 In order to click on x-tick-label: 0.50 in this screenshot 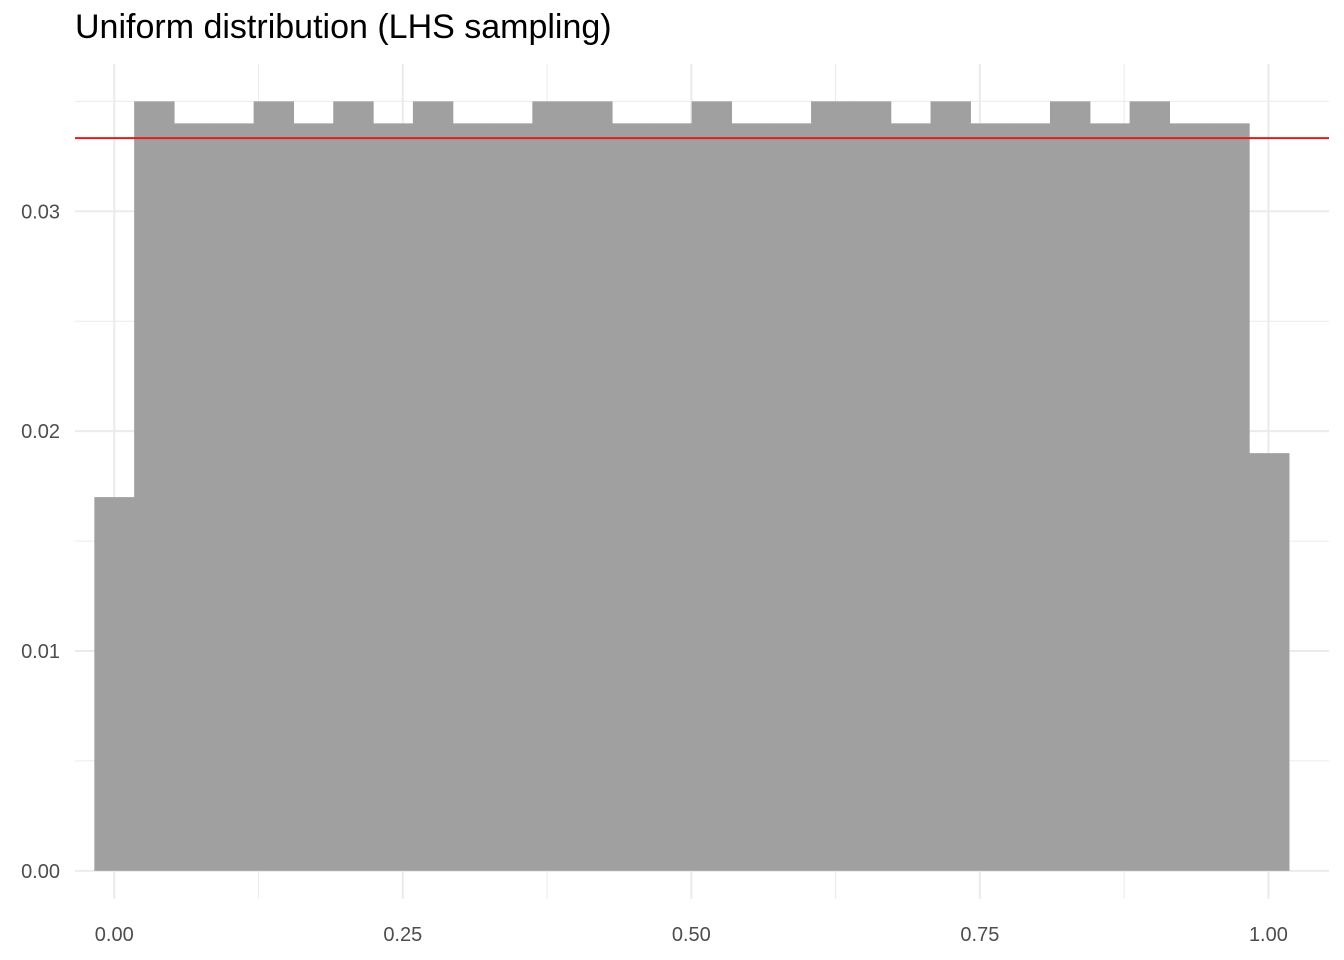, I will do `click(691, 935)`.